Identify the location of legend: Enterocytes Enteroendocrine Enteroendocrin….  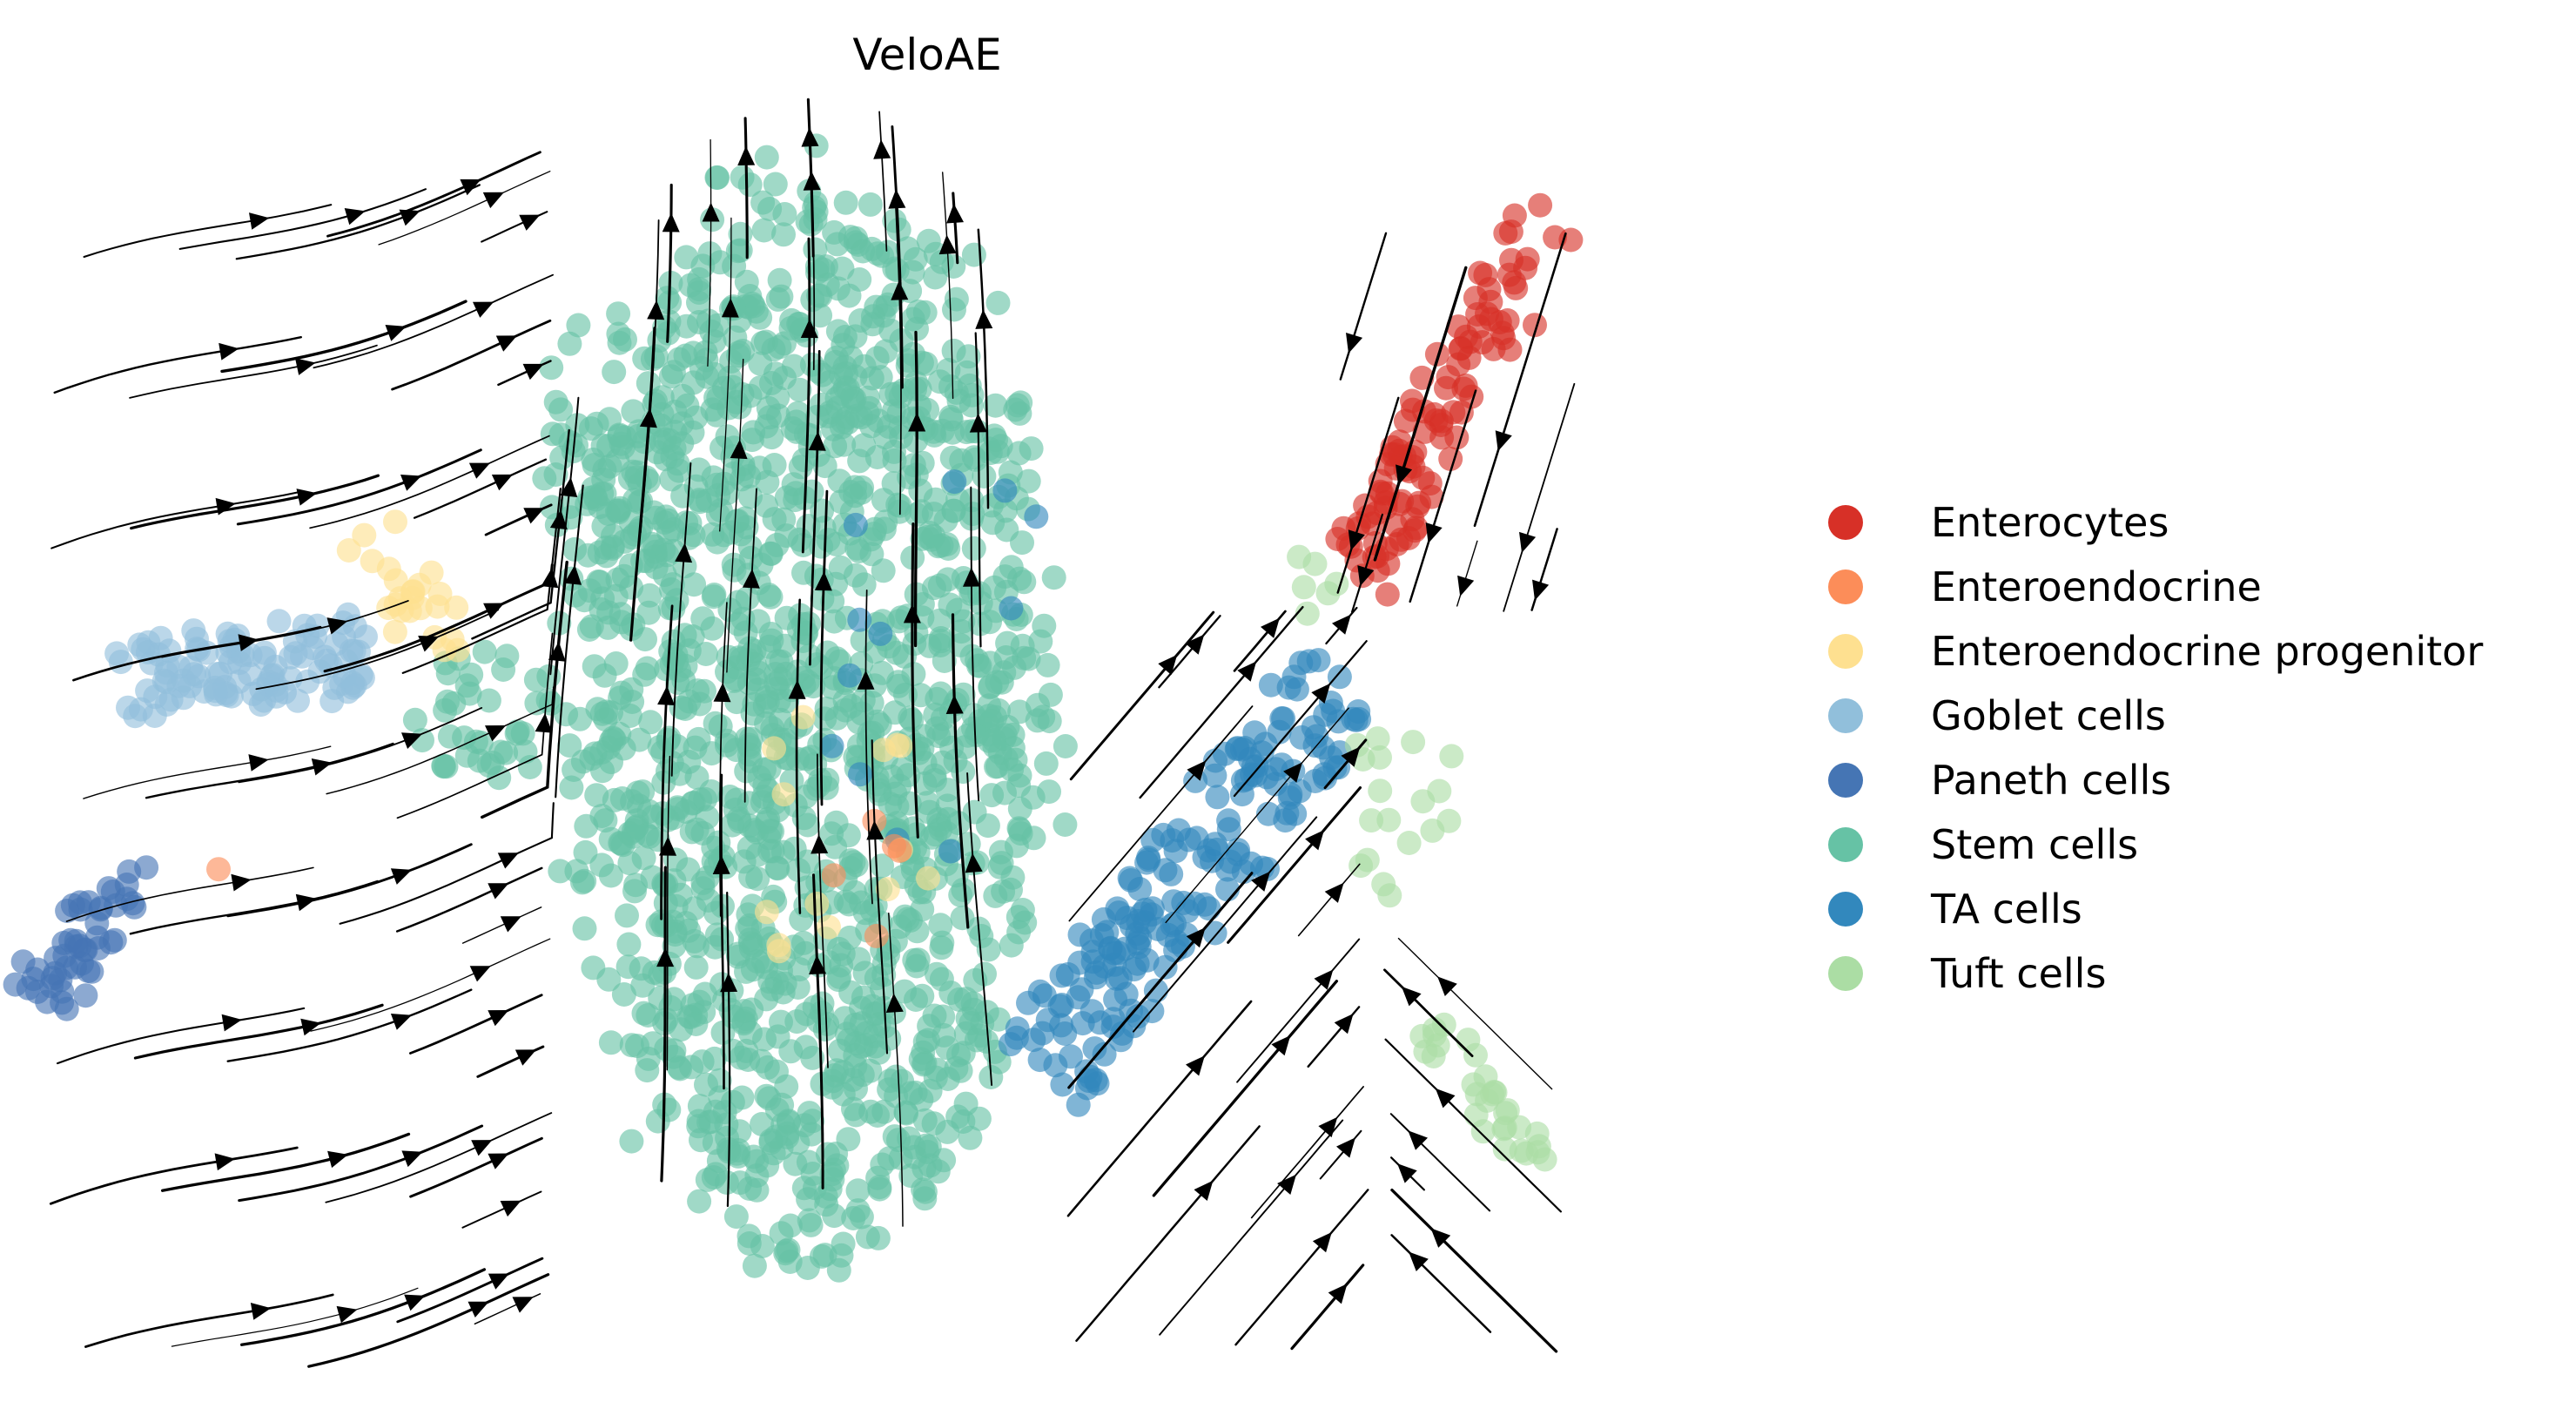
(2155, 748).